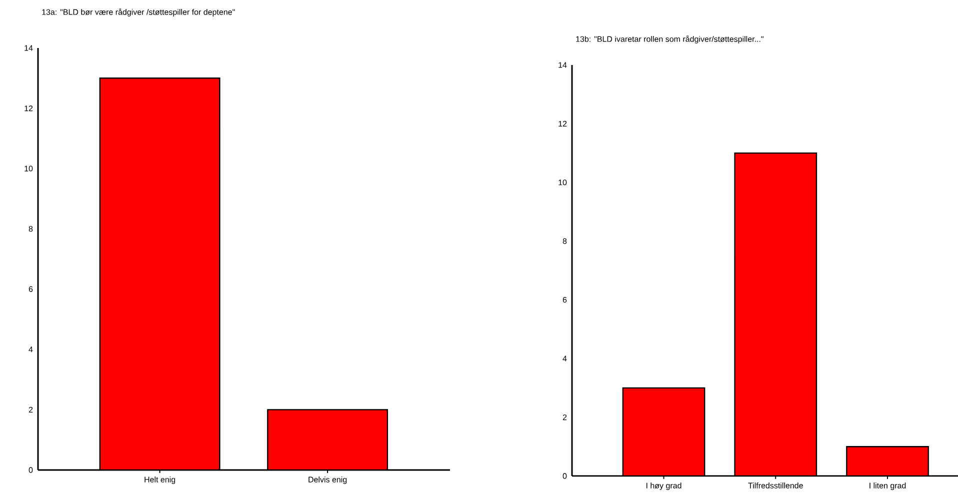 The height and width of the screenshot is (503, 958). What do you see at coordinates (160, 480) in the screenshot?
I see `x-tick-label: Helt enig` at bounding box center [160, 480].